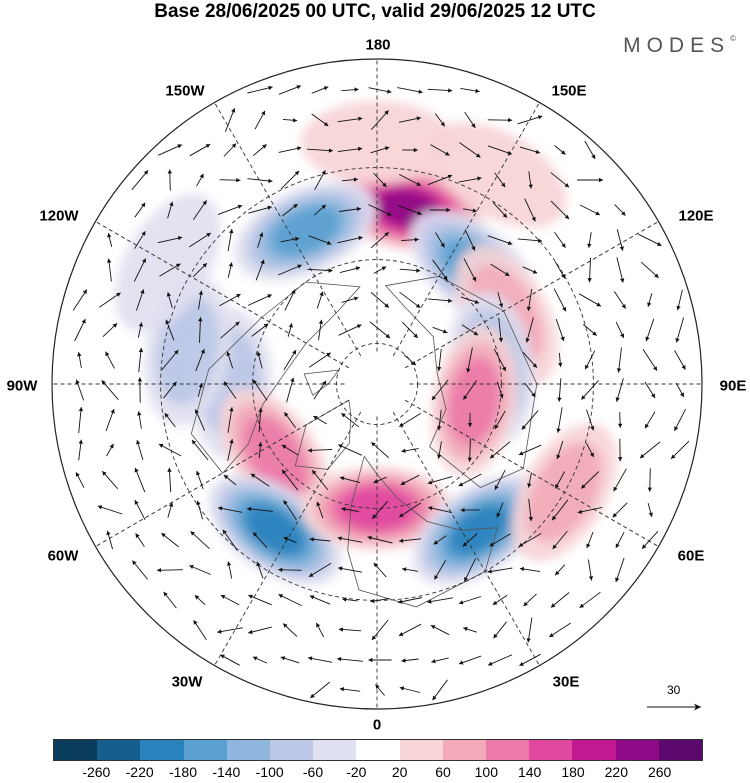 The height and width of the screenshot is (783, 750). What do you see at coordinates (691, 556) in the screenshot?
I see `lon-label-60e: 60E` at bounding box center [691, 556].